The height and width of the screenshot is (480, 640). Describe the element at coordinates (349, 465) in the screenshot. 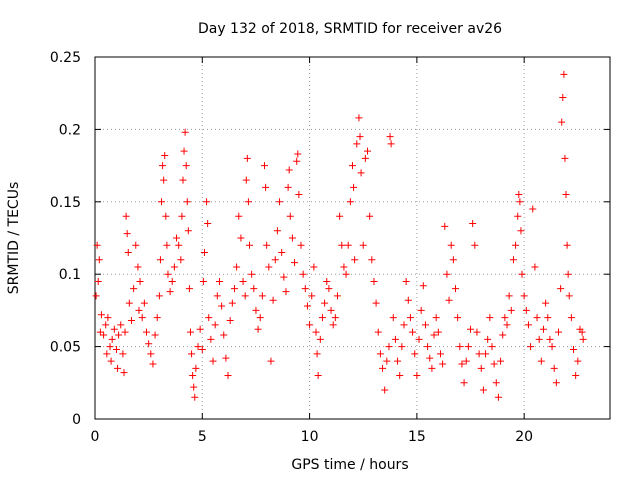

I see `x-axis-label: GPS time / hours` at that location.